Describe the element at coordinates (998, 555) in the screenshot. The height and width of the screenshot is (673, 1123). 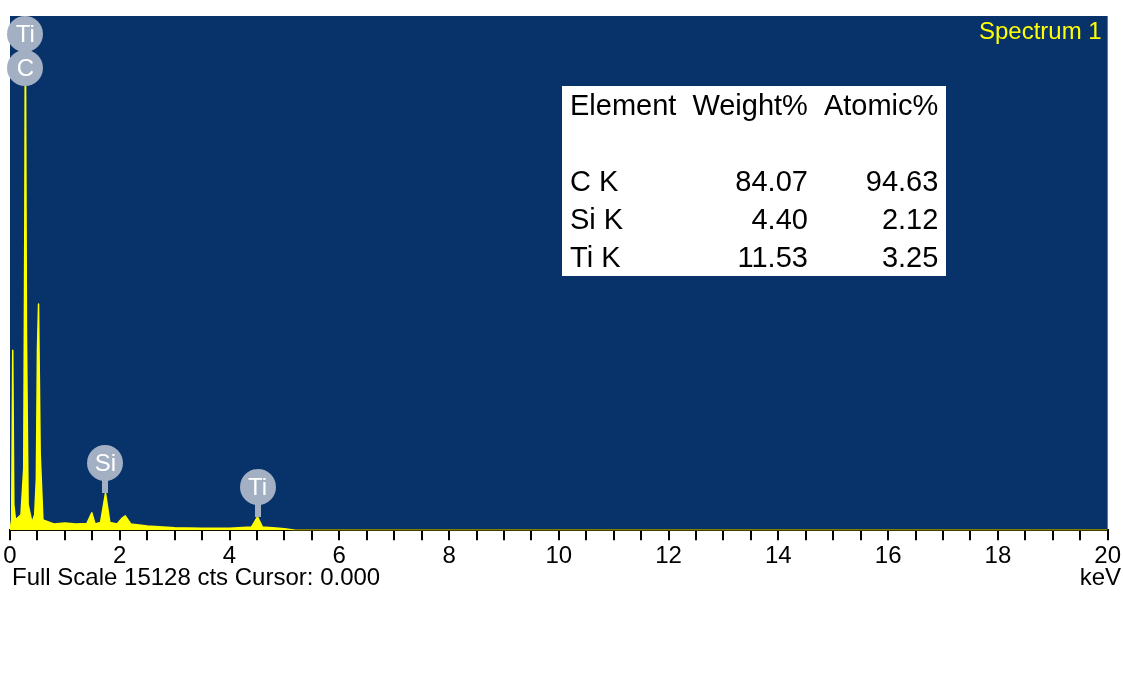
I see `x-tick-label: 18` at that location.